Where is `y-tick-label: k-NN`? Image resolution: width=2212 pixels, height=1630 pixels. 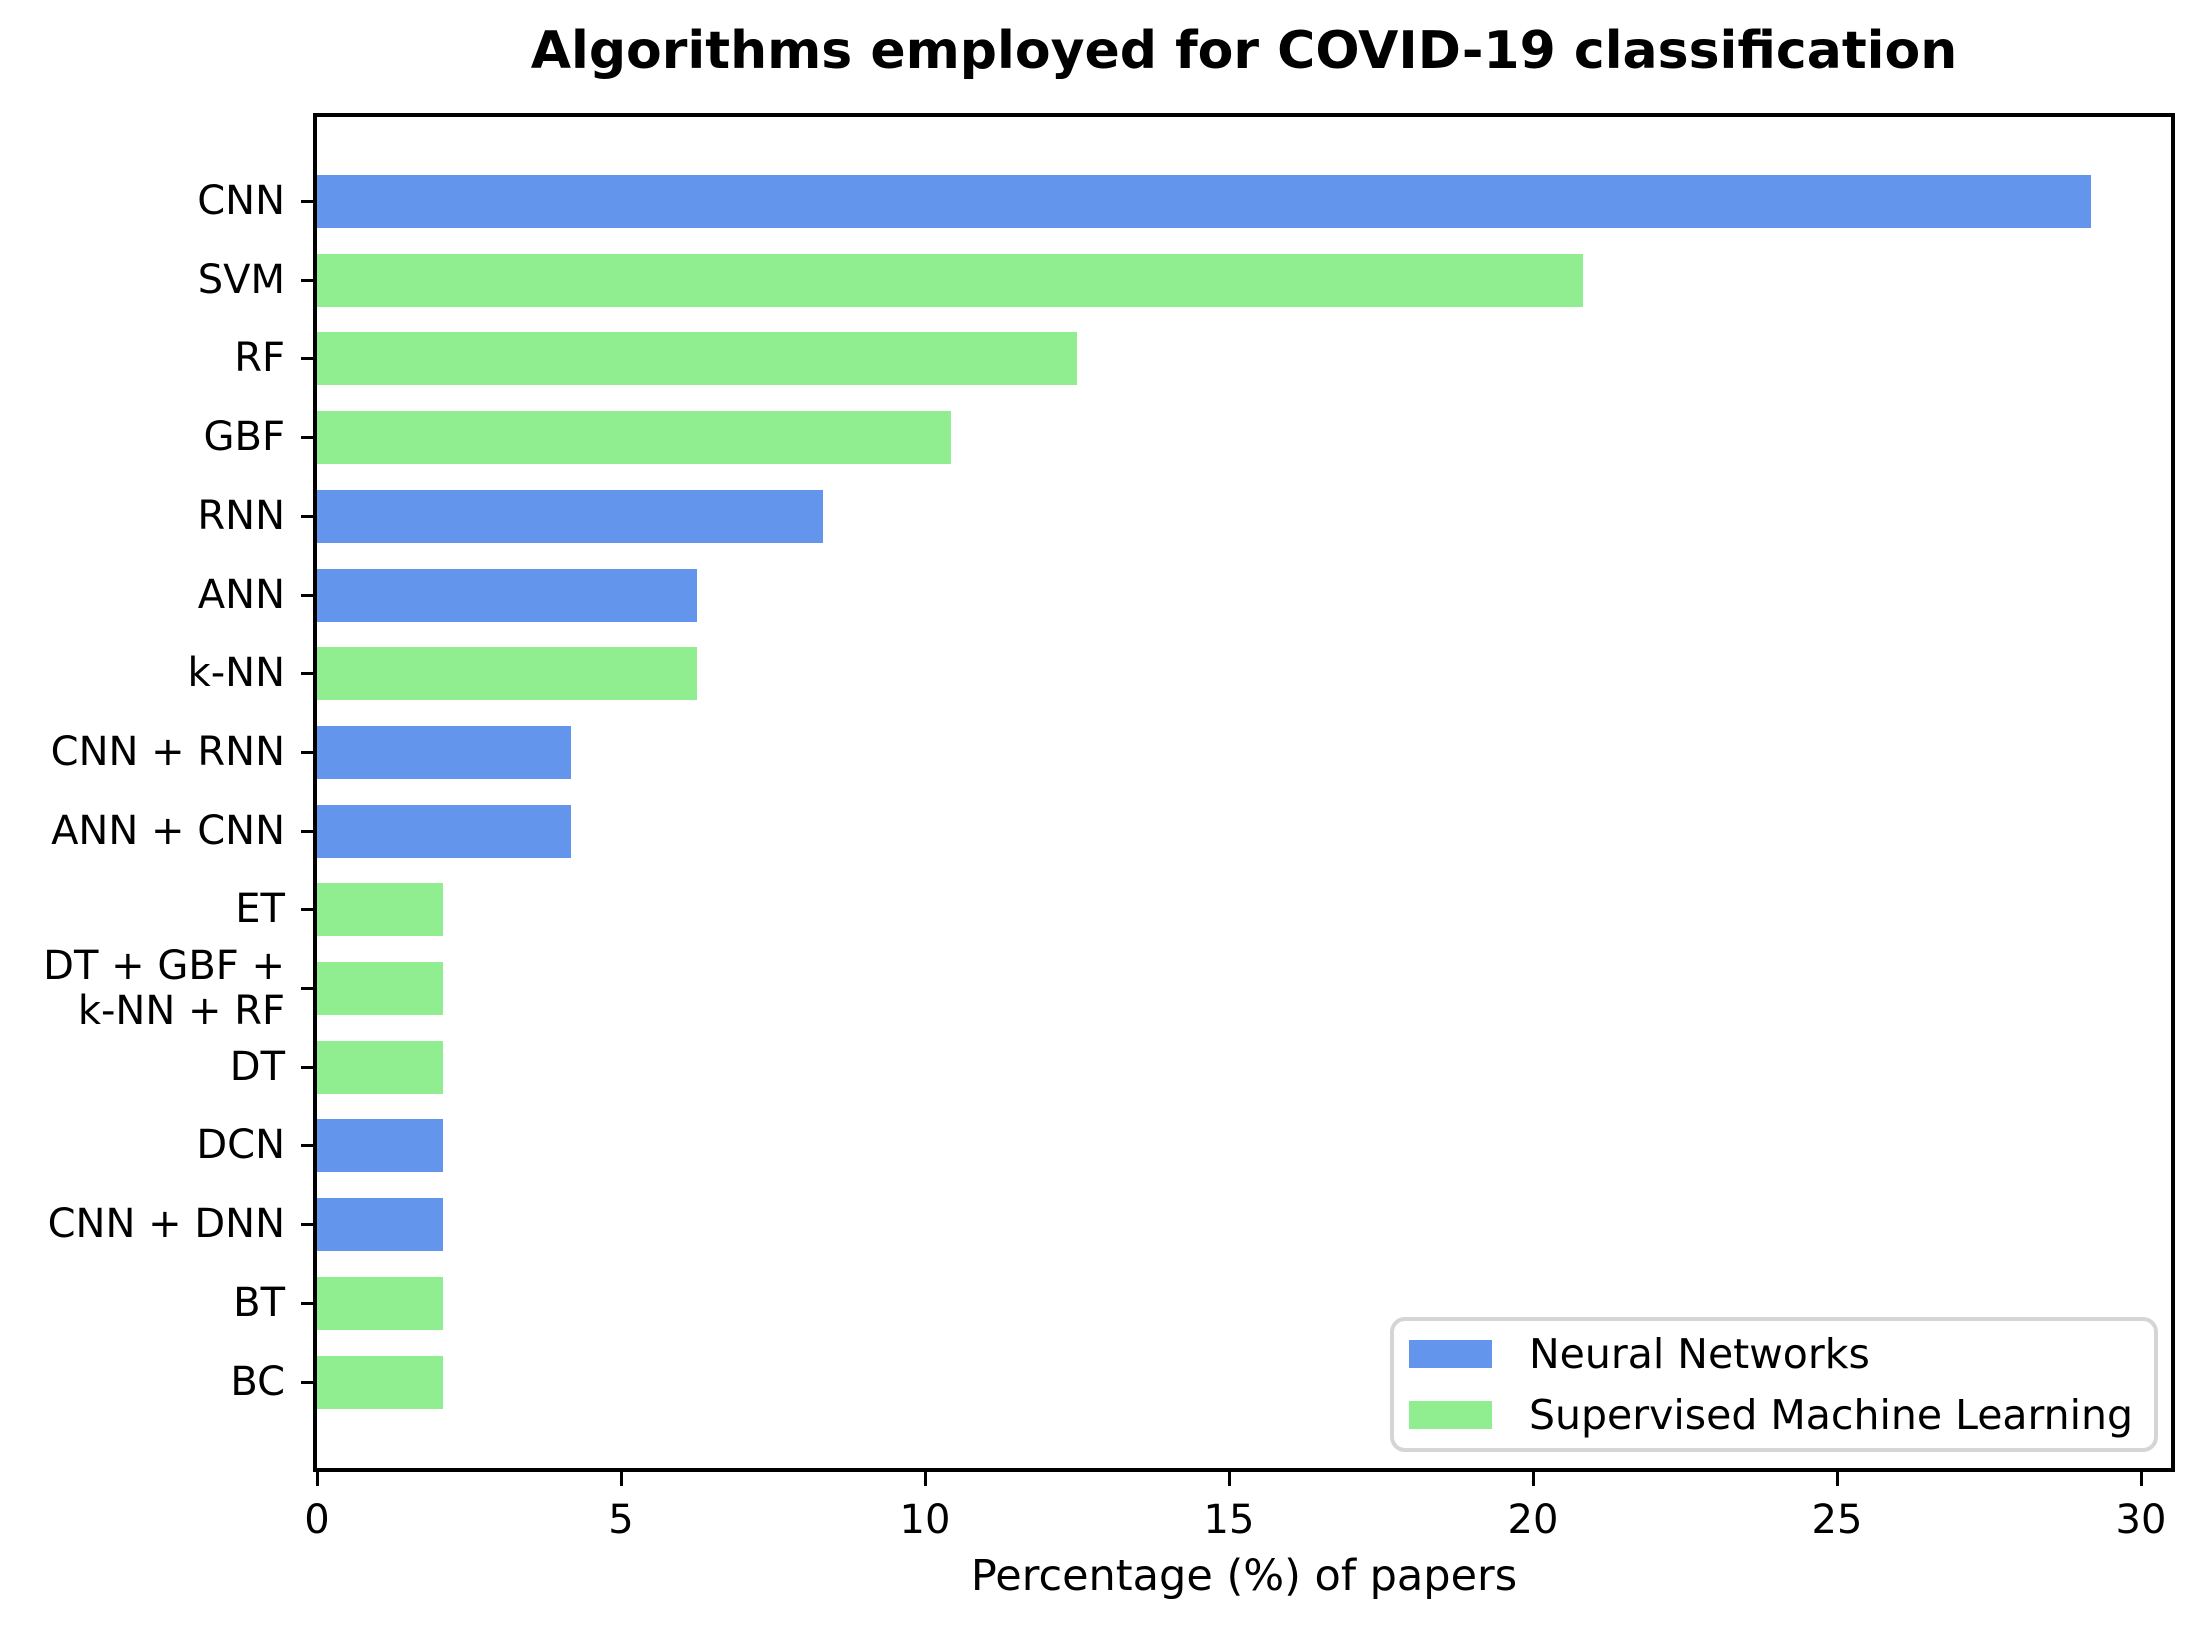 y-tick-label: k-NN is located at coordinates (236, 673).